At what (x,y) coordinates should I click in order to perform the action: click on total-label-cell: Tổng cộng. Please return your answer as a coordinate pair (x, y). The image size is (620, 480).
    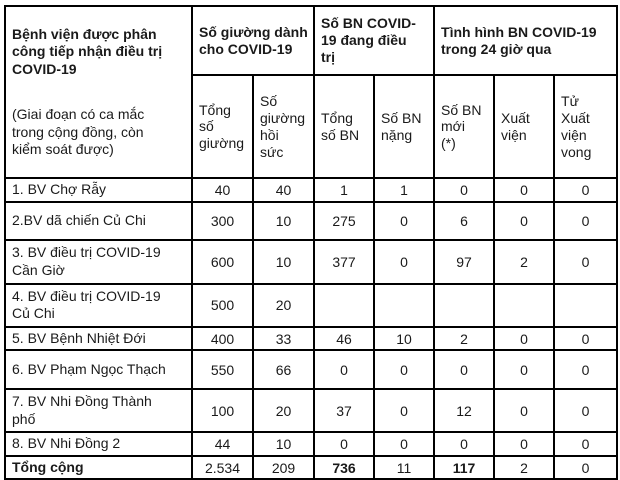
    Looking at the image, I should click on (98, 467).